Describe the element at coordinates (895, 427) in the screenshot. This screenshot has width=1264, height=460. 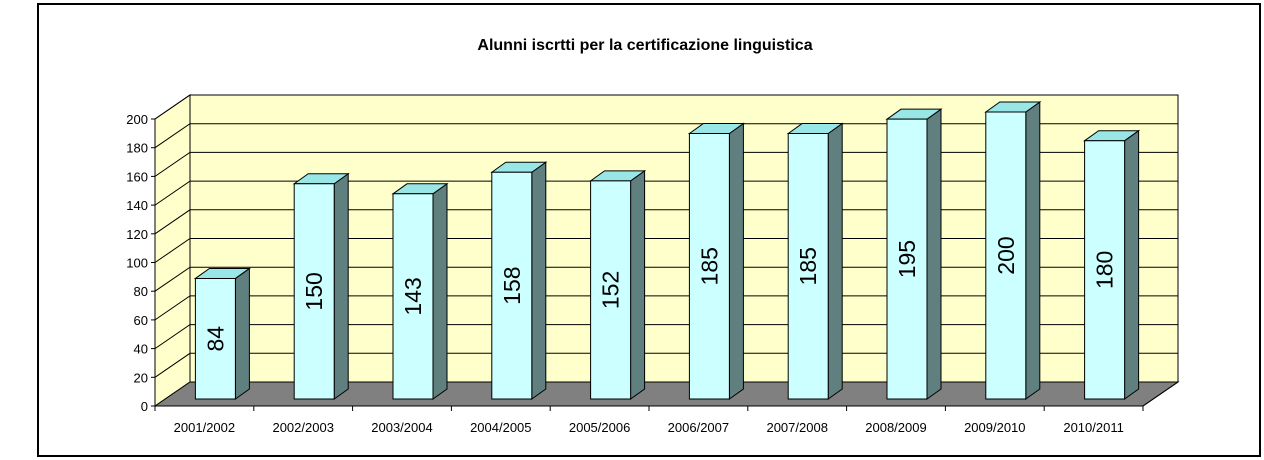
I see `x-tick-label: 2008/2009` at that location.